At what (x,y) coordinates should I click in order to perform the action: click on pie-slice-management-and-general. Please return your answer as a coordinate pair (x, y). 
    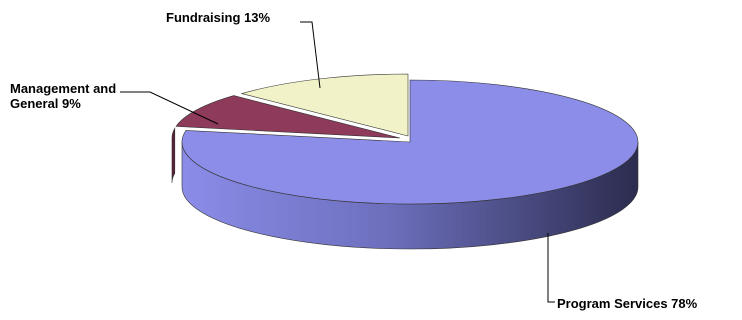
    Looking at the image, I should click on (288, 117).